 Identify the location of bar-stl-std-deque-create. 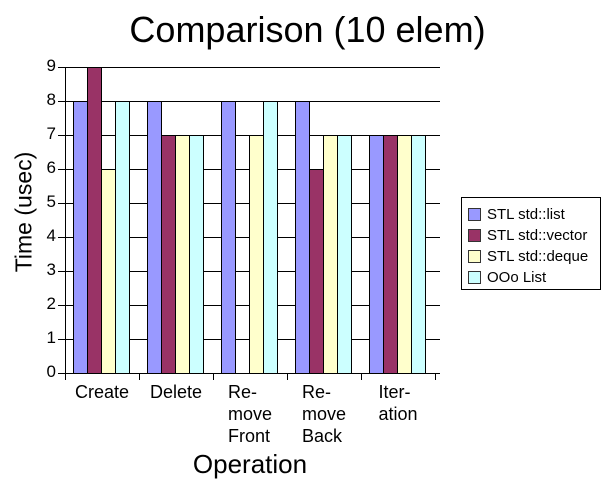
(108, 271).